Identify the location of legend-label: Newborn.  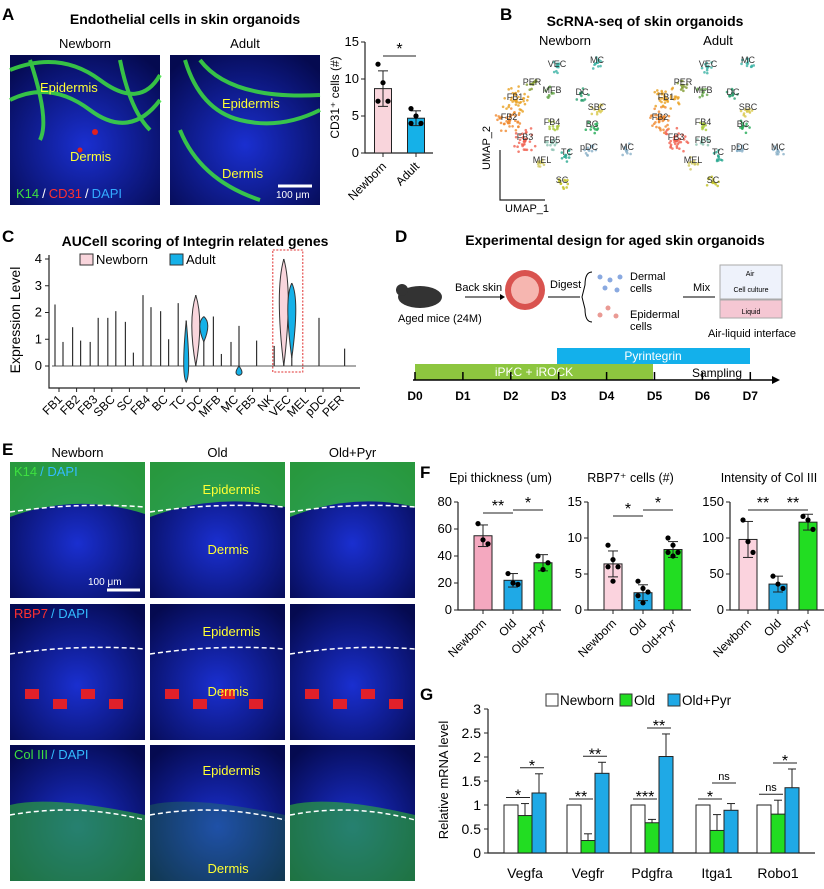
(587, 700).